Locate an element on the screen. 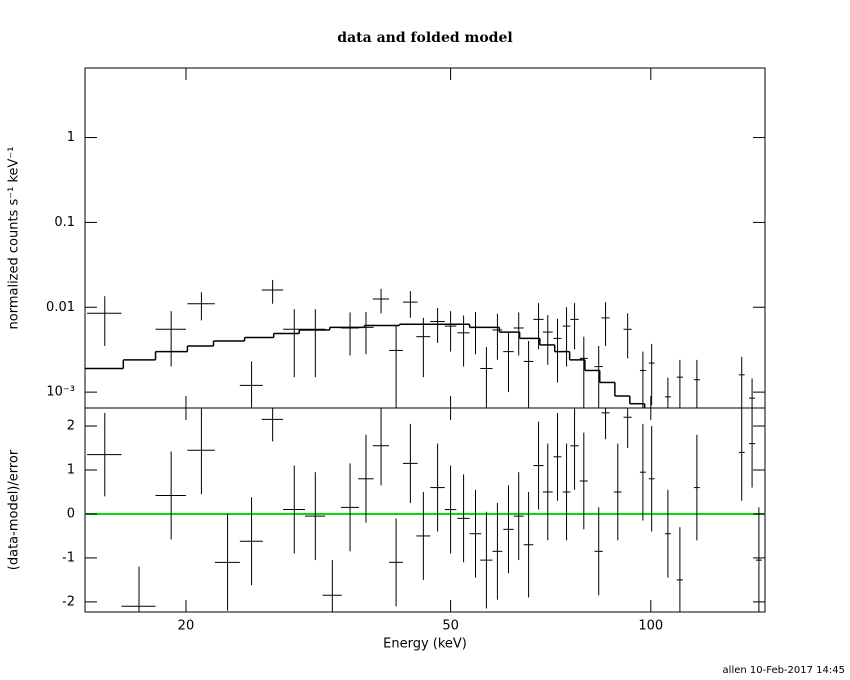  x-tick-label: 20 is located at coordinates (186, 626).